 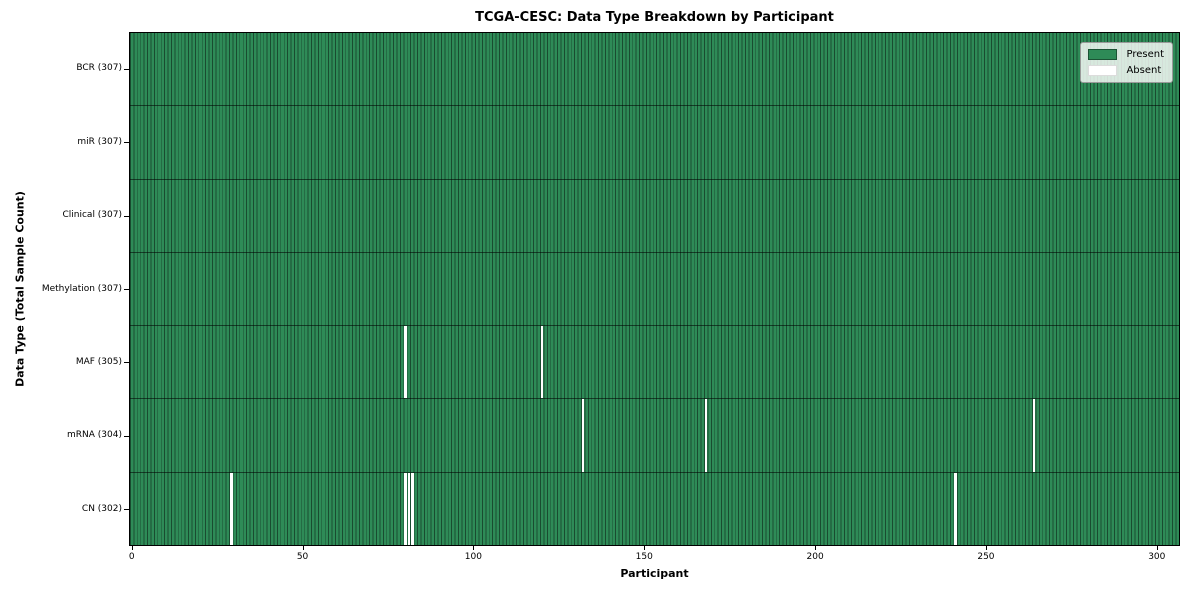 I want to click on y-tick-label: Methylation (307), so click(x=81, y=288).